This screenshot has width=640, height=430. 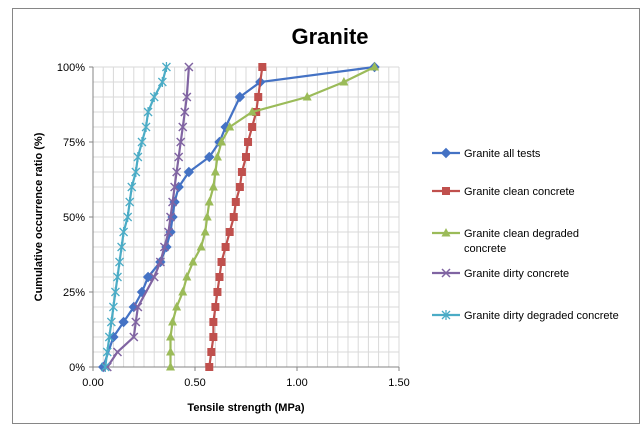 What do you see at coordinates (516, 274) in the screenshot?
I see `legend-label: Granite dirty concrete` at bounding box center [516, 274].